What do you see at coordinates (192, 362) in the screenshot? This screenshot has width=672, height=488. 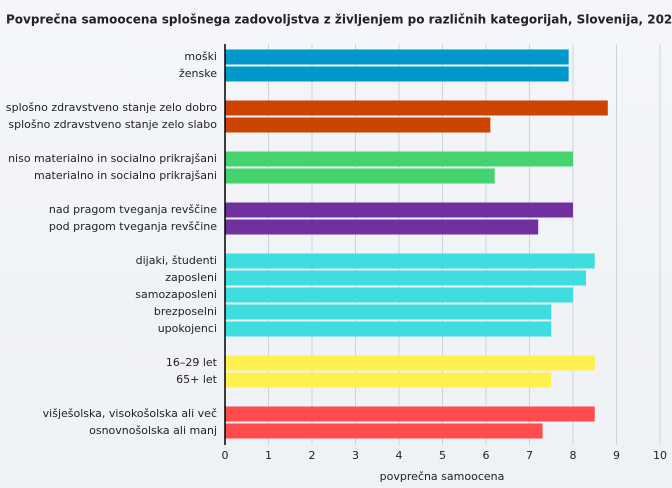 I see `y-tick-label: 16–29 let` at bounding box center [192, 362].